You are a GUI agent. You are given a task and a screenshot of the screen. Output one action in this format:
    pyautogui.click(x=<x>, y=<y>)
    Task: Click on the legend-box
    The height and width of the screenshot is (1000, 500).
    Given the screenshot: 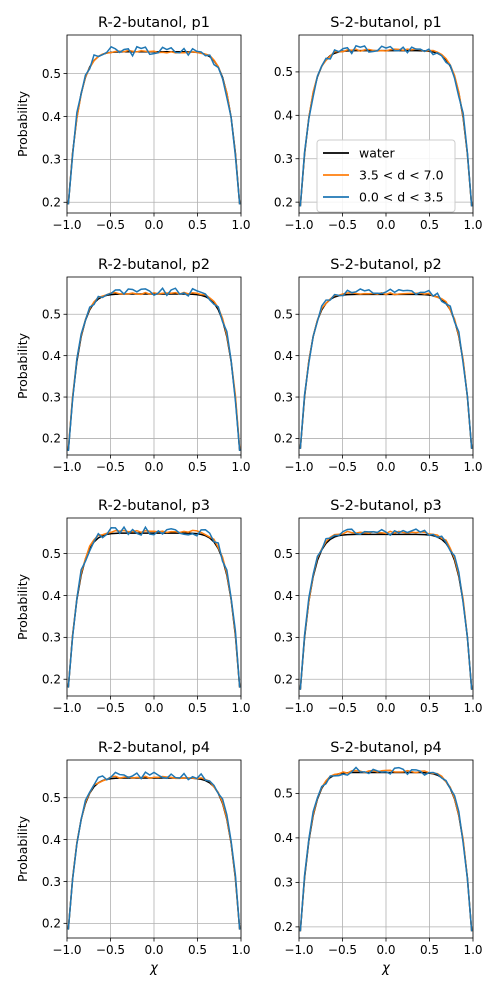 What is the action you would take?
    pyautogui.click(x=386, y=176)
    